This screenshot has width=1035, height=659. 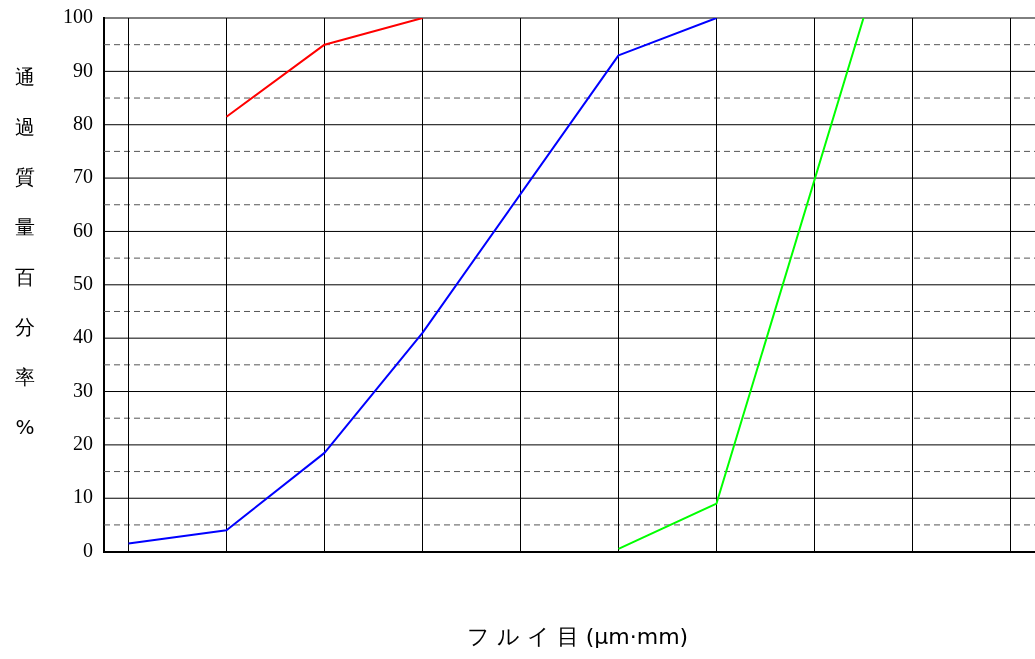 What do you see at coordinates (83, 176) in the screenshot?
I see `y-tick-label: 70` at bounding box center [83, 176].